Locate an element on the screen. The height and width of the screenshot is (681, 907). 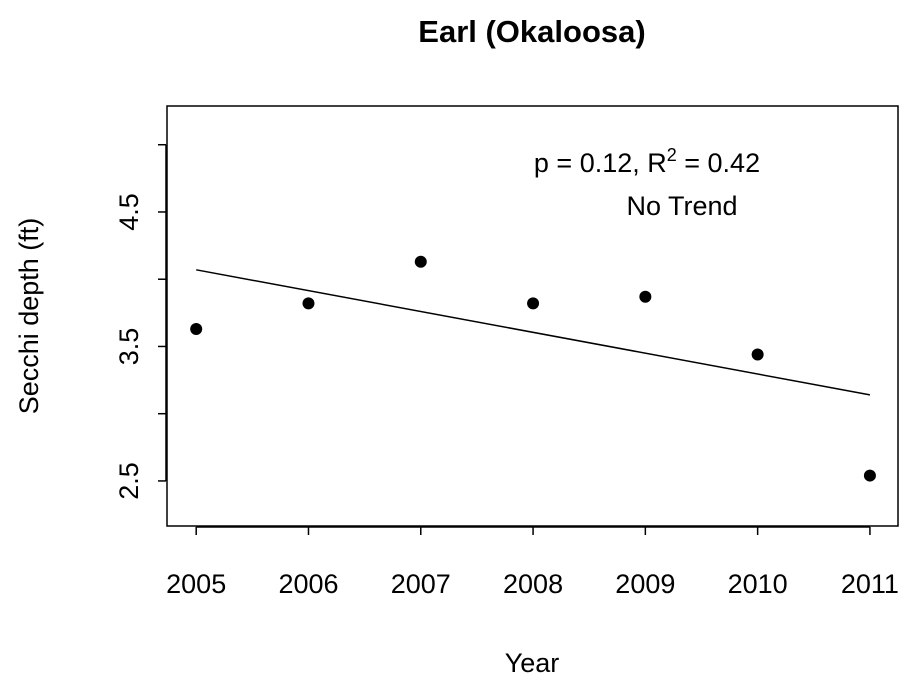
x-tick-label: 2006 is located at coordinates (308, 584).